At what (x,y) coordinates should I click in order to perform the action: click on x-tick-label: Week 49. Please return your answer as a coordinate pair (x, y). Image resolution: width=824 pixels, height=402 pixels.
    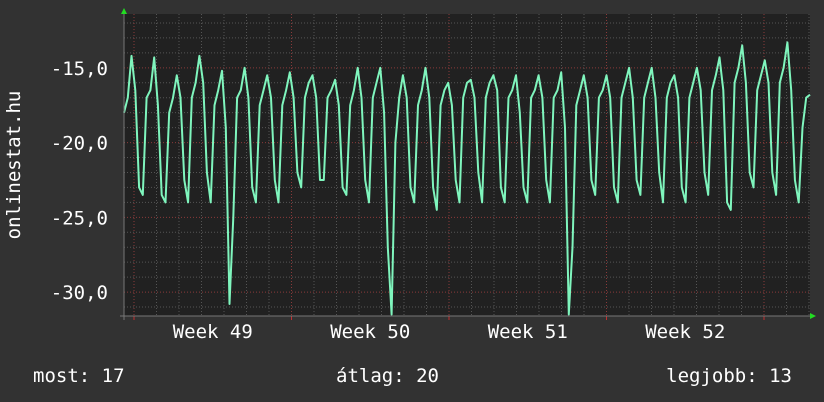
    Looking at the image, I should click on (213, 332).